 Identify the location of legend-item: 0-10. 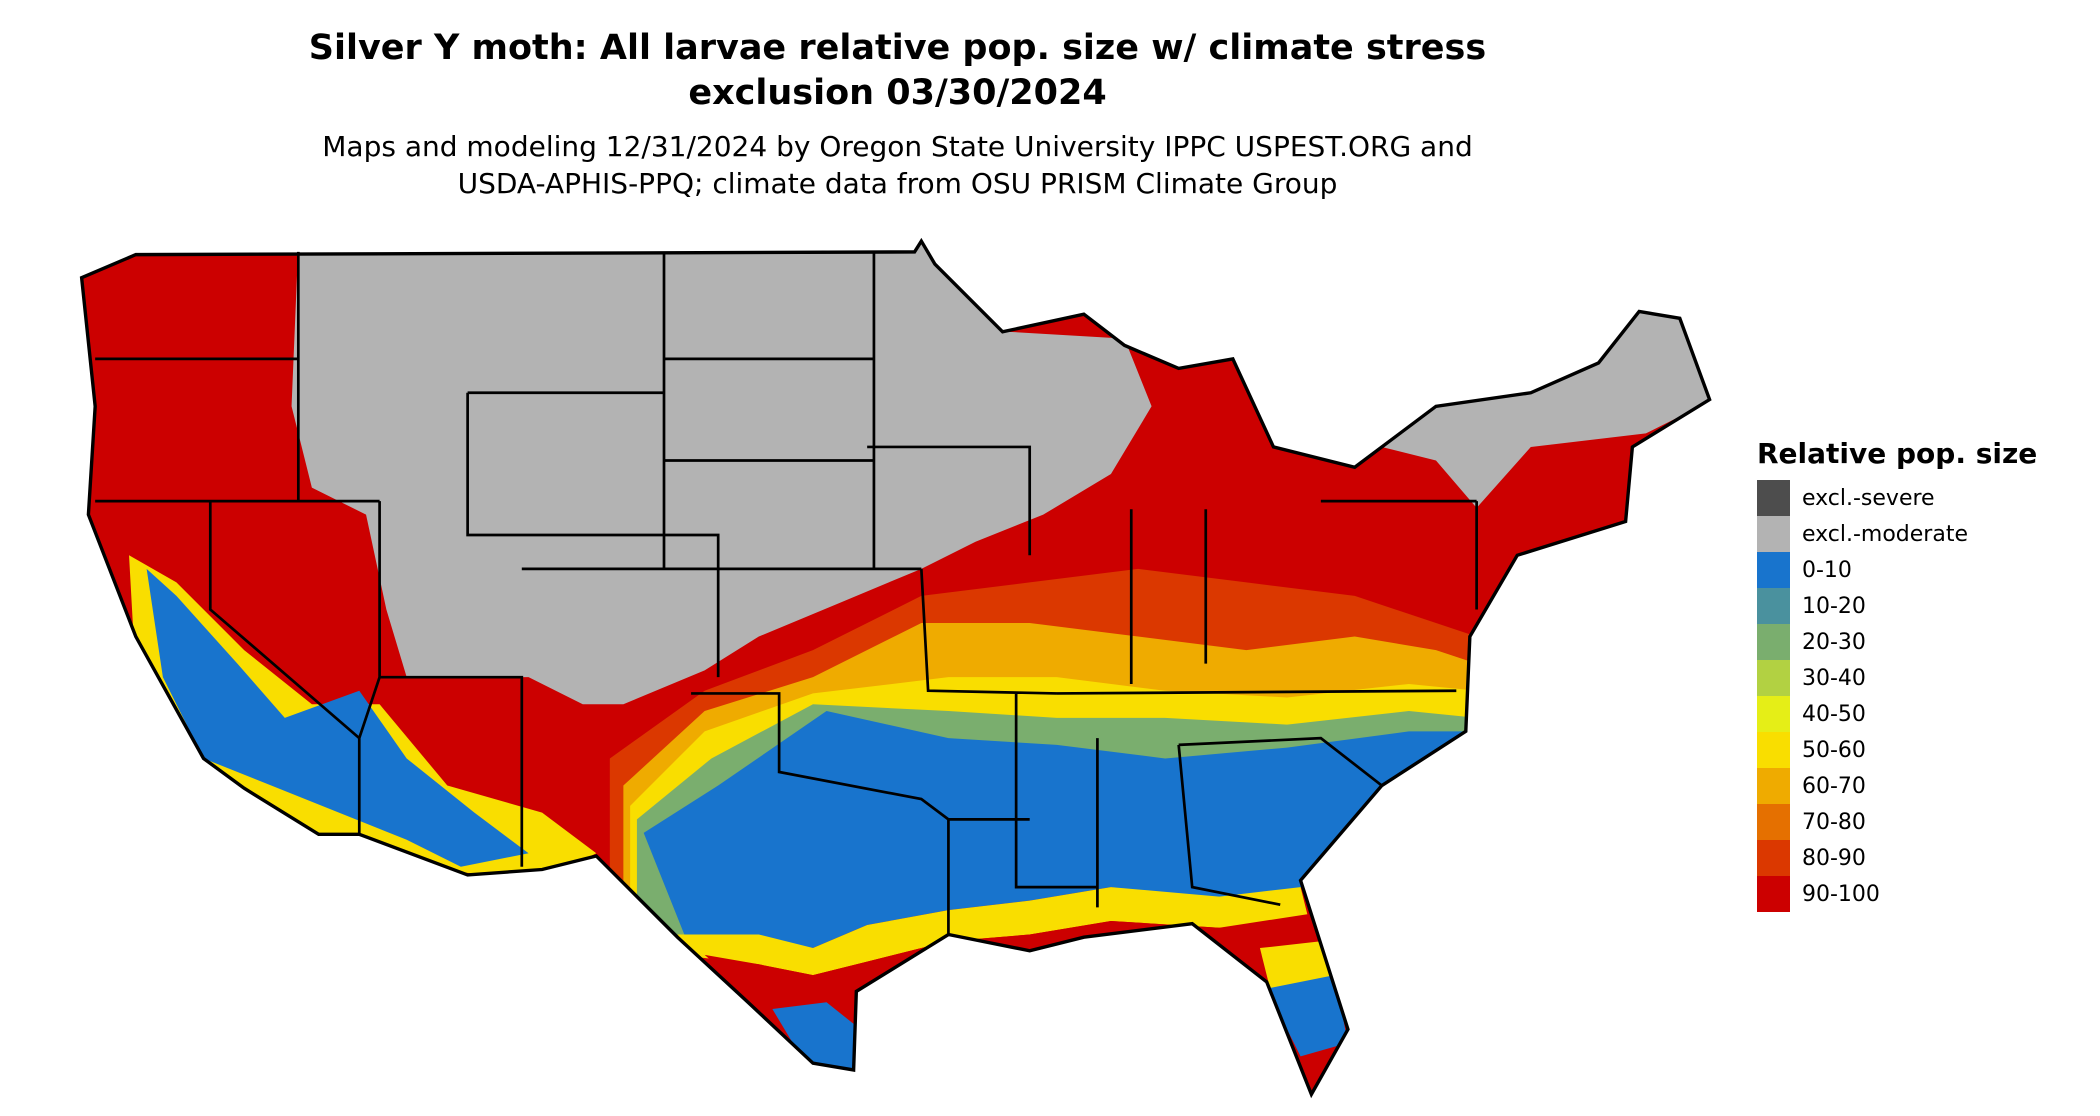
(1897, 570).